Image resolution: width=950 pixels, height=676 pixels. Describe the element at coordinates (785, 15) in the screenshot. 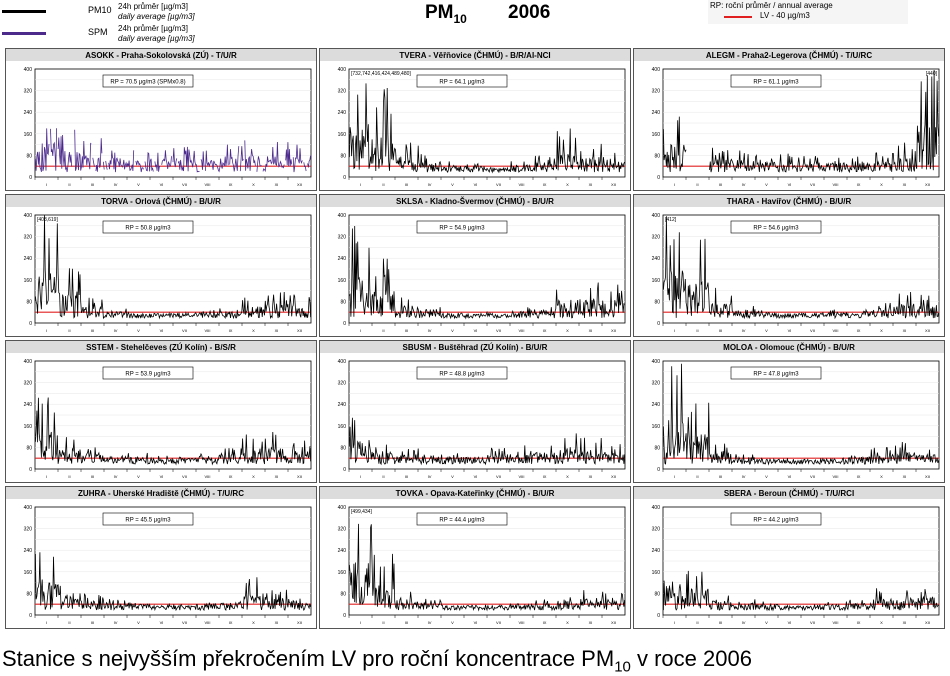

I see `lv-label: LV - 40 µg/m3` at that location.